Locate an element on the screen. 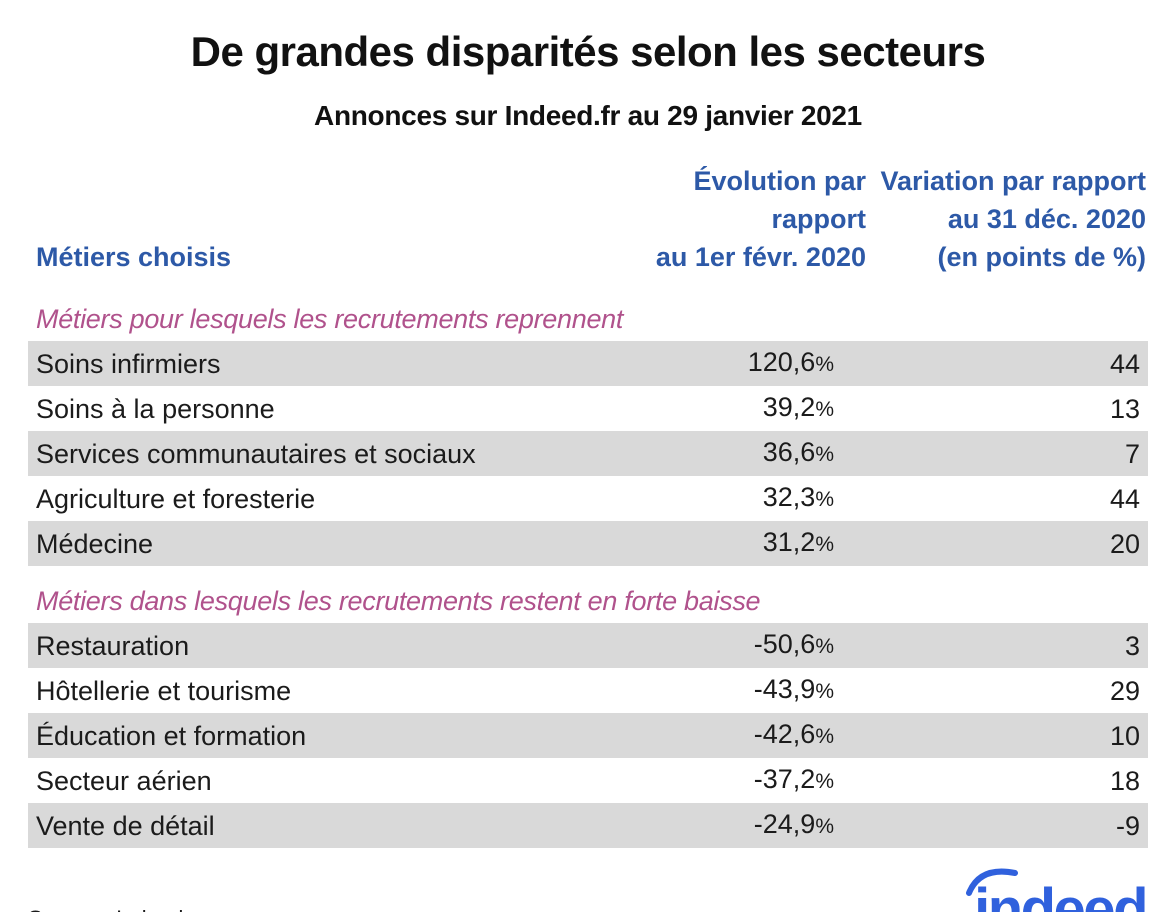  col-header-variation-line2: au 31 déc. 2020 is located at coordinates (1046, 219).